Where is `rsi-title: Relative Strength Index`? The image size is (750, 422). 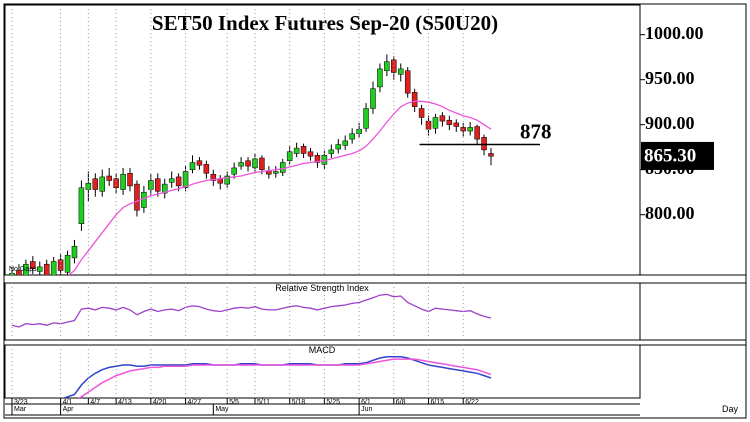
rsi-title: Relative Strength Index is located at coordinates (322, 288).